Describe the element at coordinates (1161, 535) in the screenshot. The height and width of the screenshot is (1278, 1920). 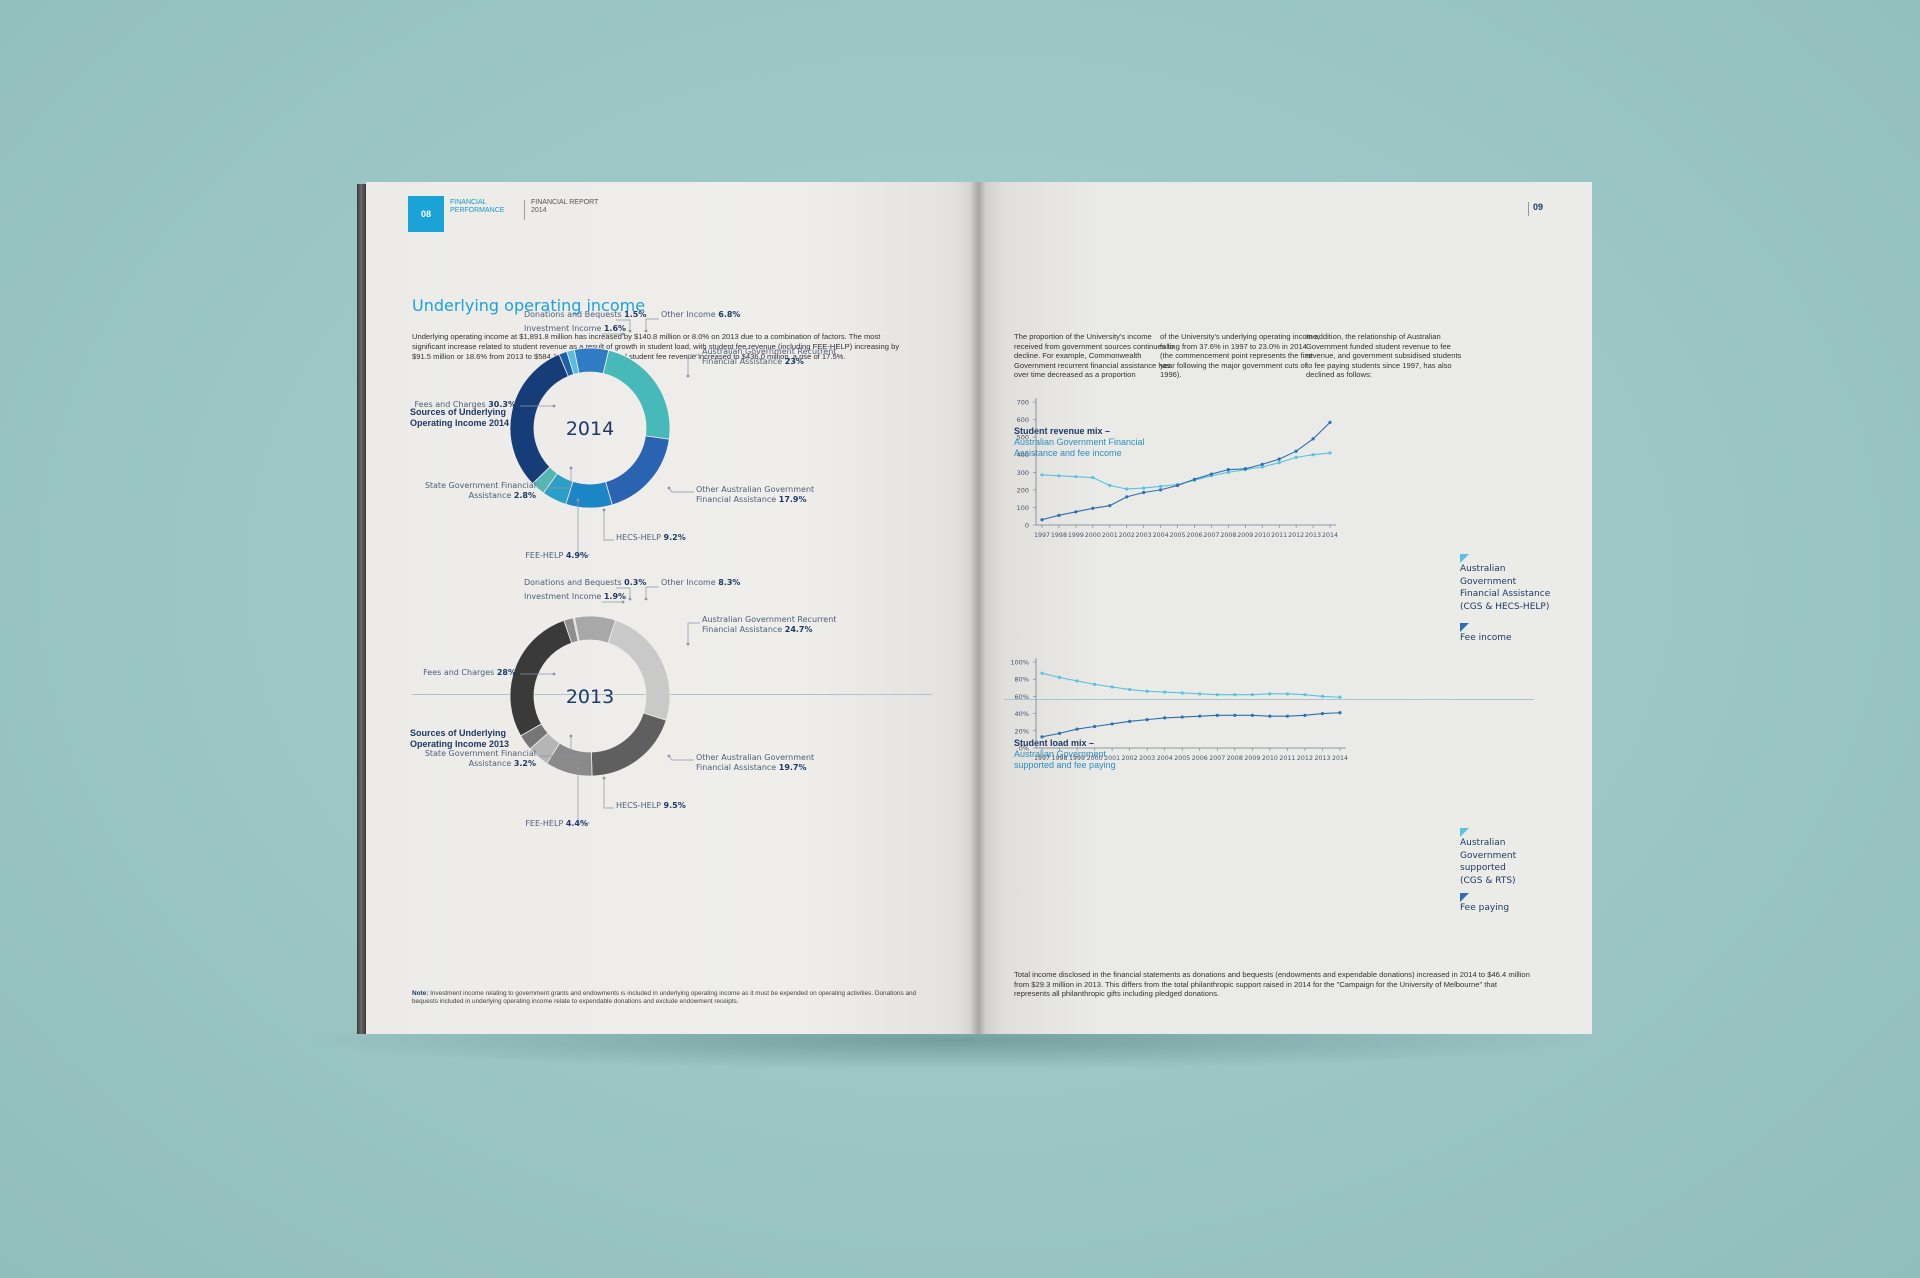
I see `x-tick-label: 2004` at that location.